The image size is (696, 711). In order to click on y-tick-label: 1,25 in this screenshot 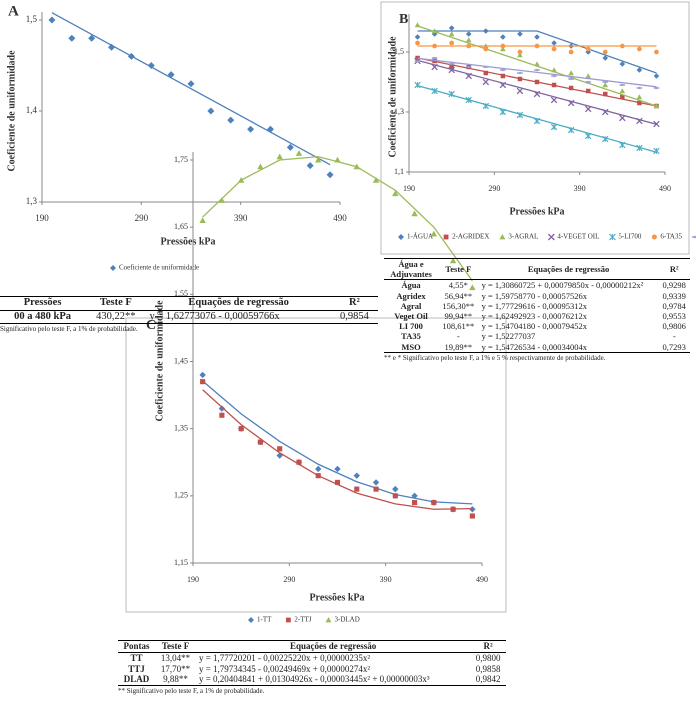, I will do `click(181, 495)`.